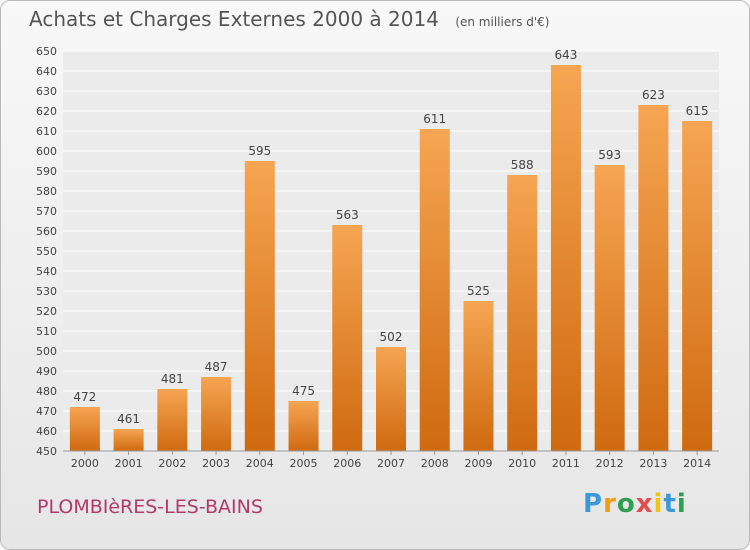 The image size is (750, 550). Describe the element at coordinates (172, 463) in the screenshot. I see `x-tick-label-2002: 2002` at that location.